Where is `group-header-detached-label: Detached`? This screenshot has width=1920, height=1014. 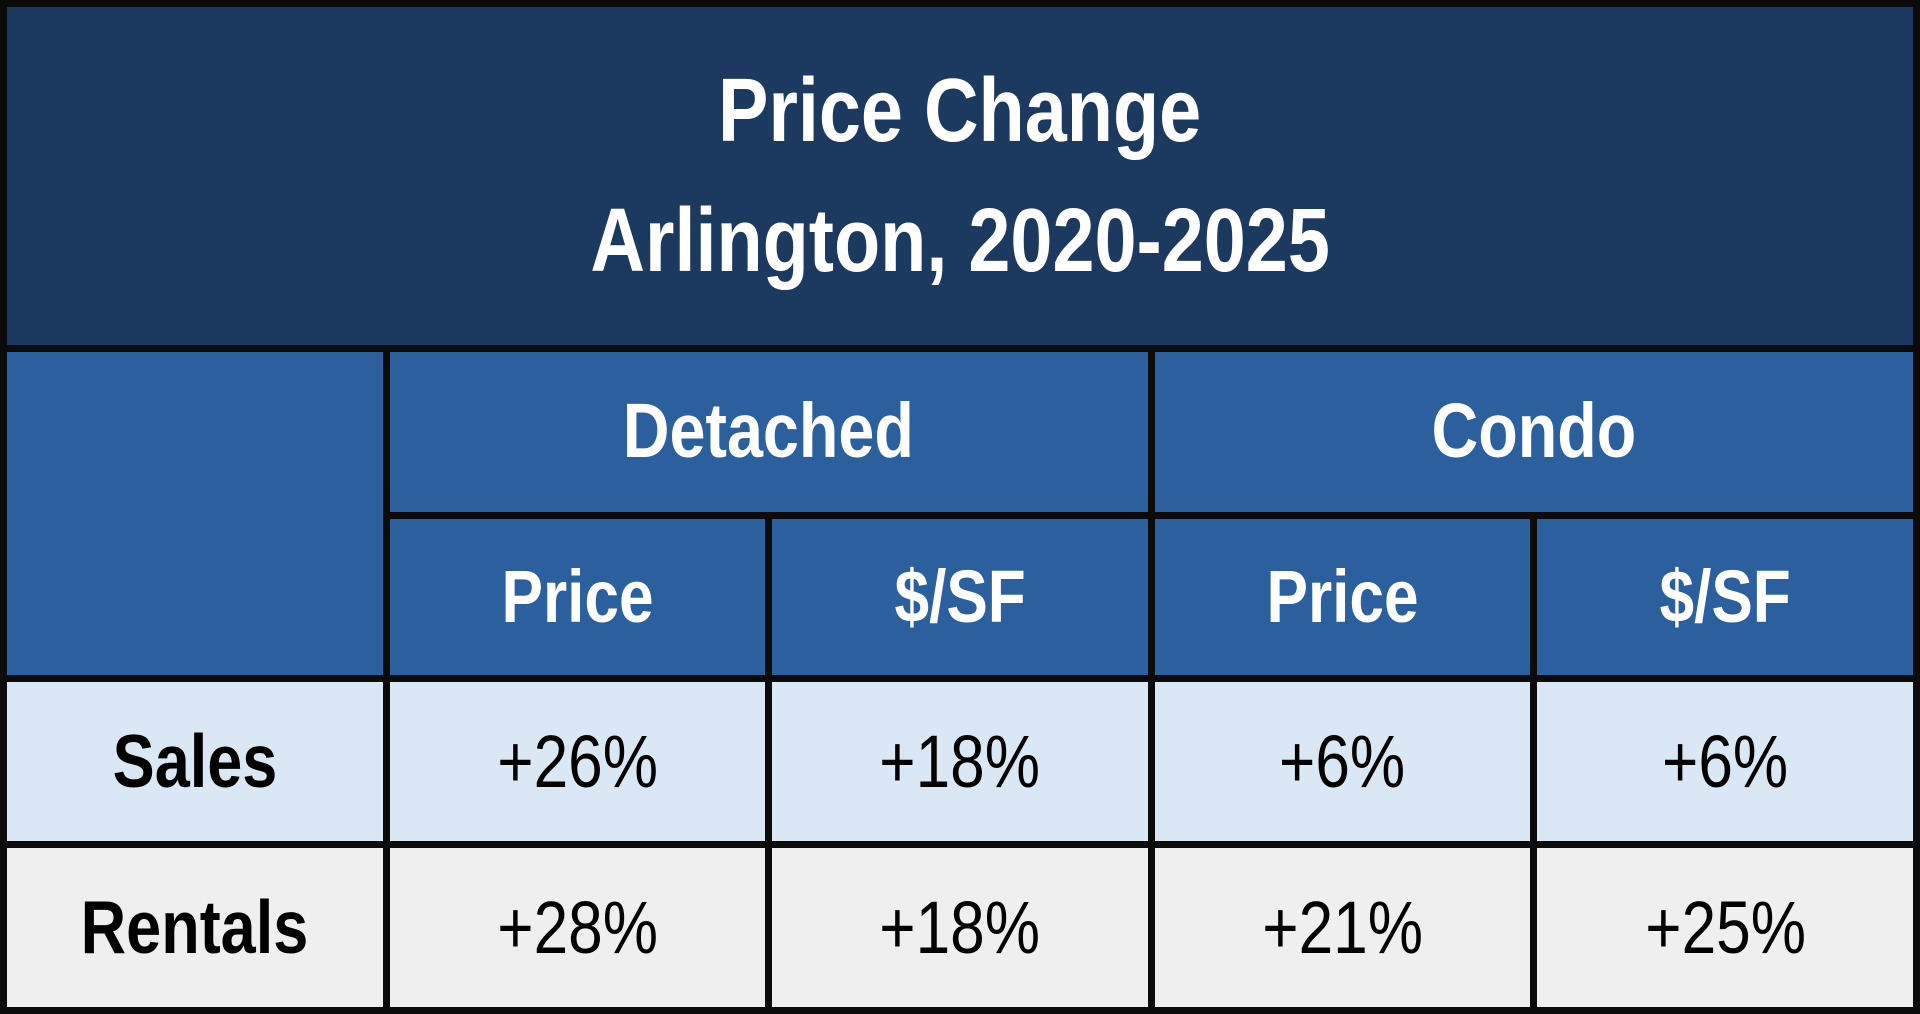 group-header-detached-label: Detached is located at coordinates (769, 431).